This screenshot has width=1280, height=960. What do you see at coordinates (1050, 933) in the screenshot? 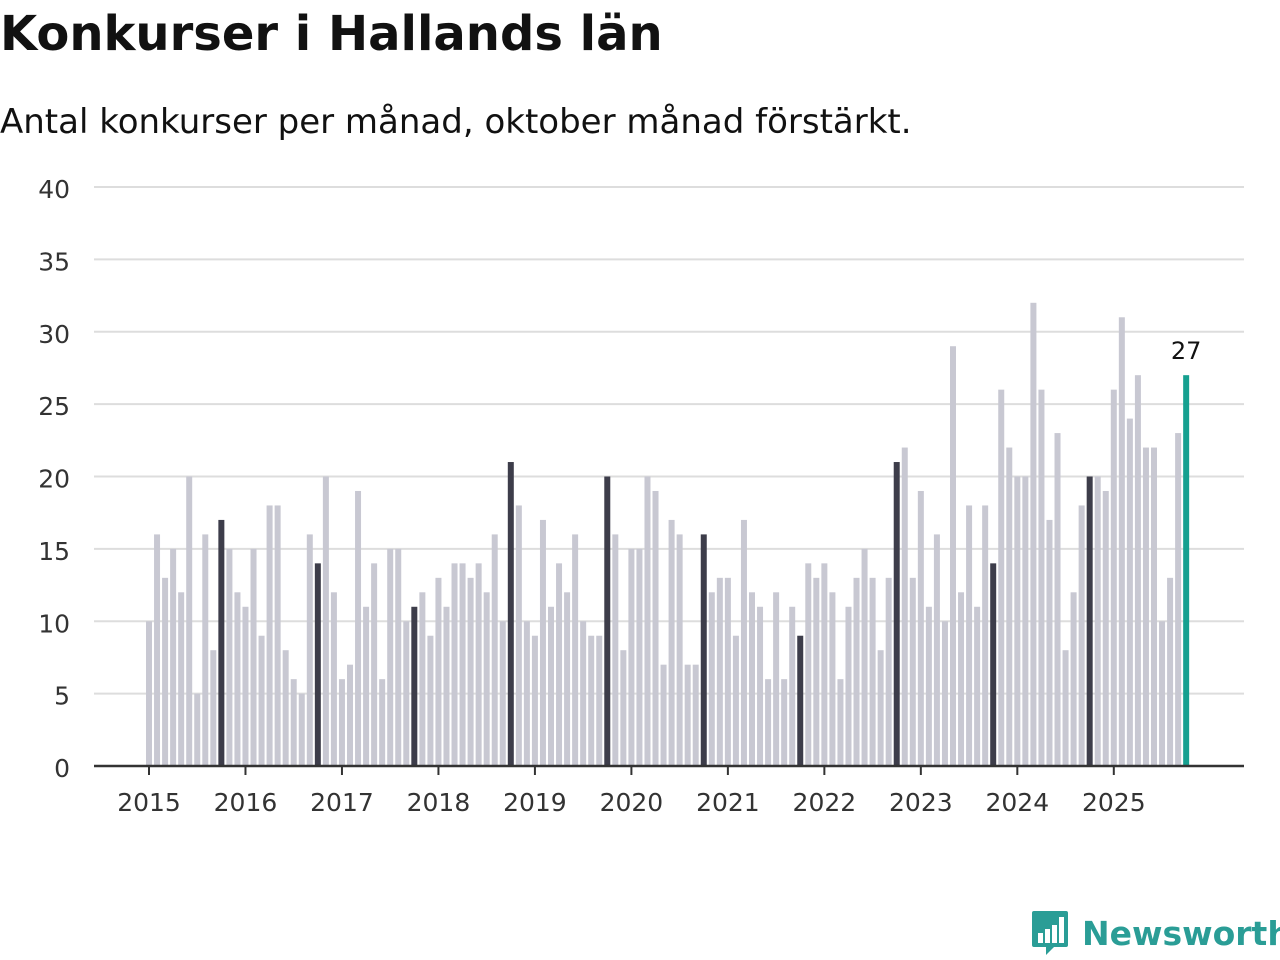
I see `newsworthy-logo-icon` at bounding box center [1050, 933].